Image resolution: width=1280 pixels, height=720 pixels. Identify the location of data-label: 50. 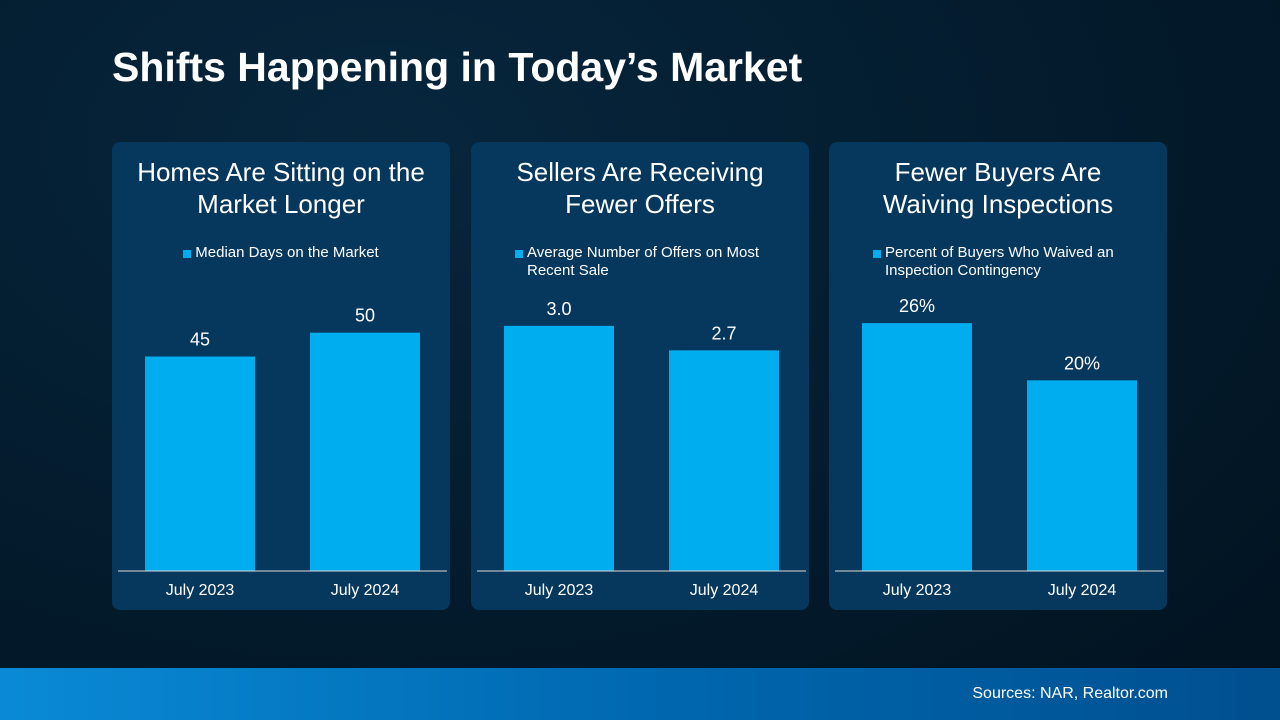
(365, 316).